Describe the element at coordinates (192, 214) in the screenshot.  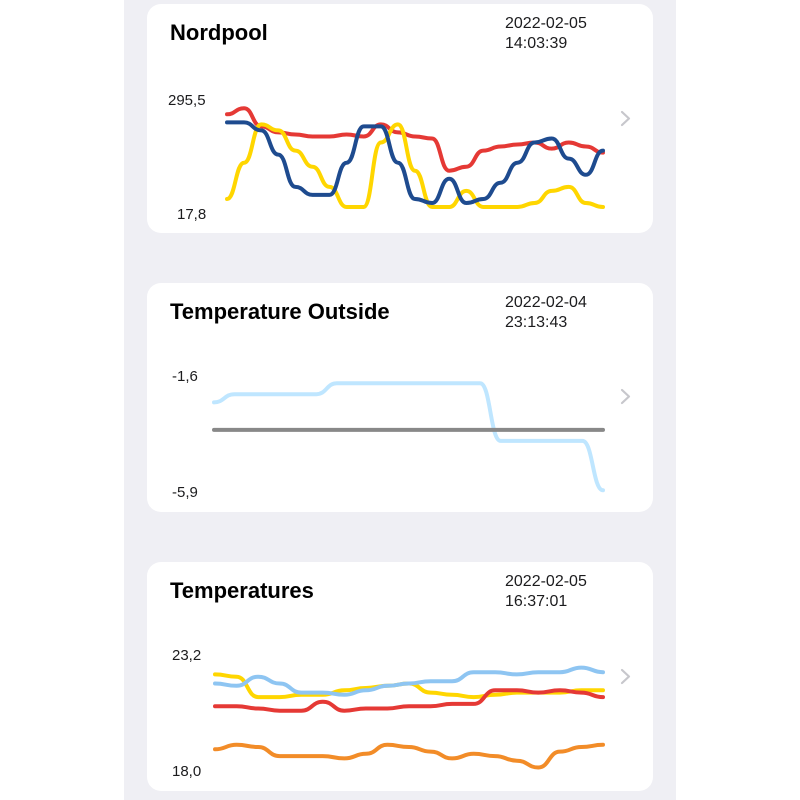
I see `y-min-label: 17,8` at that location.